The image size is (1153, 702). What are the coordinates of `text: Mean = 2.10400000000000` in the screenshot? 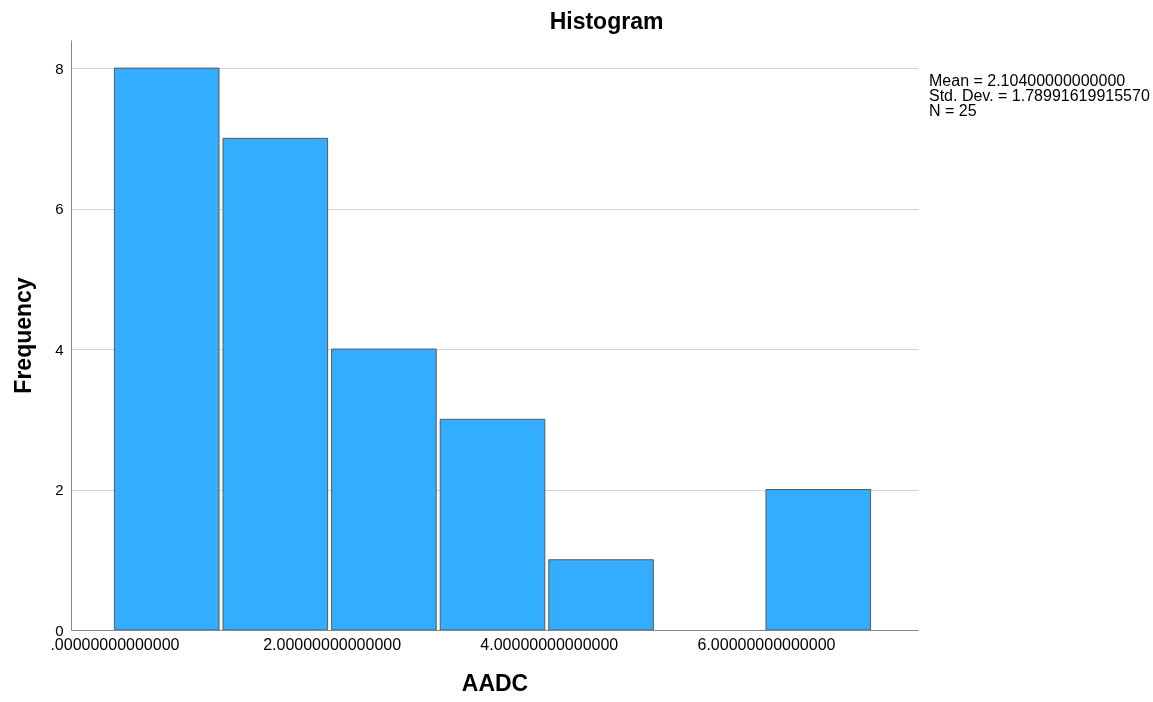 It's located at (1027, 80).